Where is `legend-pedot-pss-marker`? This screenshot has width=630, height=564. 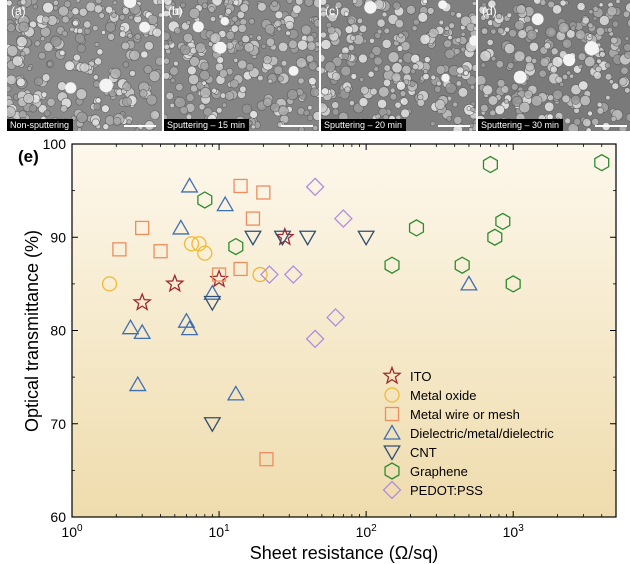
legend-pedot-pss-marker is located at coordinates (392, 490).